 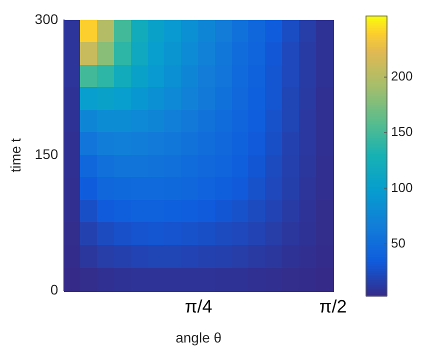 I want to click on color-bar-label: 150, so click(x=402, y=132).